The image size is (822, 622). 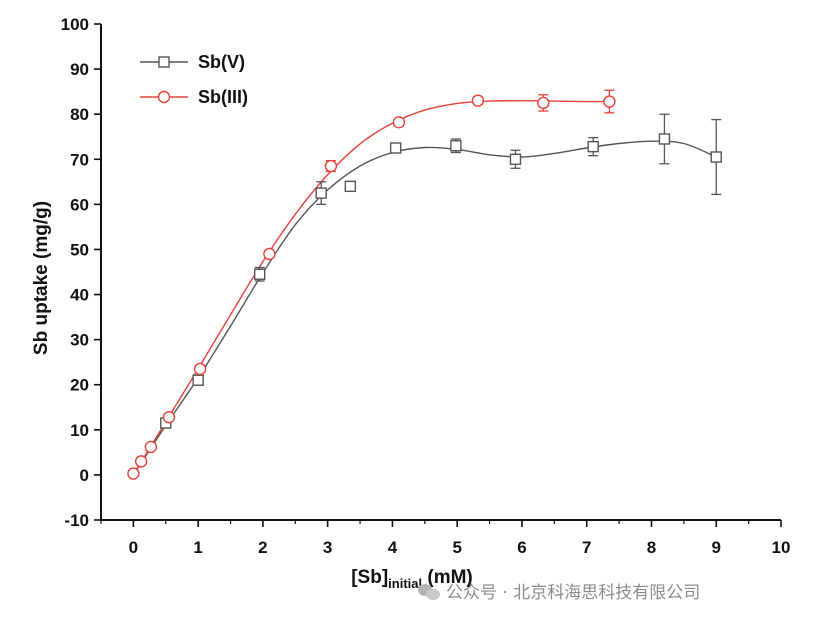 What do you see at coordinates (405, 583) in the screenshot?
I see `x-axis-title-sub: initial` at bounding box center [405, 583].